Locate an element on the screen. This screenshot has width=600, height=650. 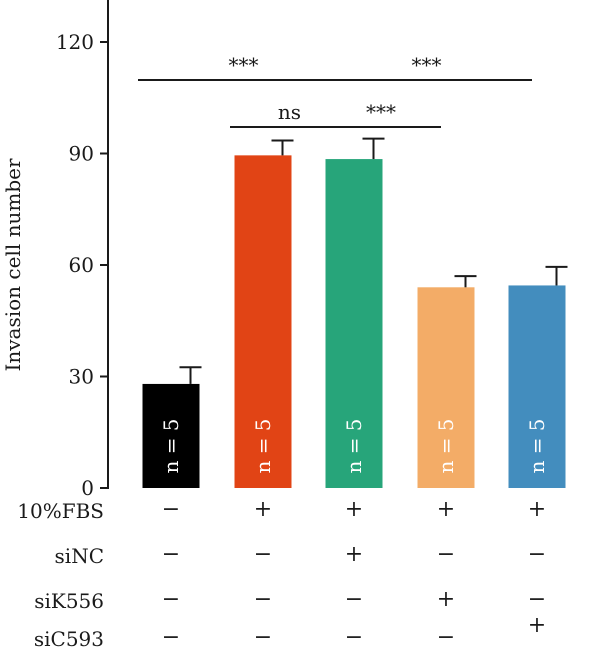
condition-label: siK556 is located at coordinates (69, 601).